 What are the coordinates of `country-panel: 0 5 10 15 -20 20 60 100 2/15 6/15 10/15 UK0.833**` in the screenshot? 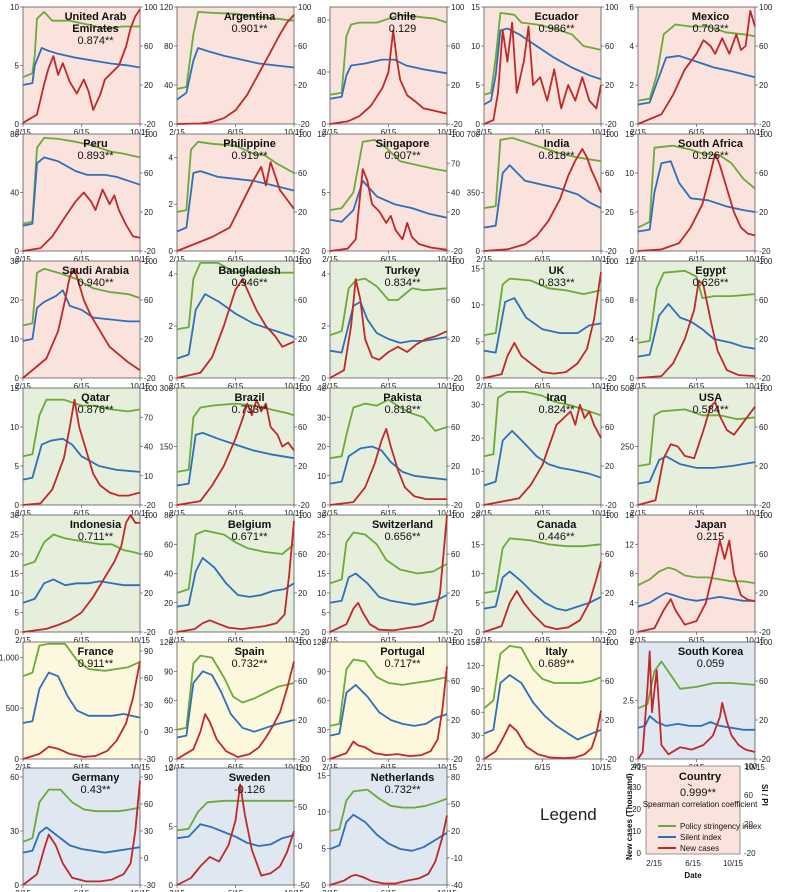 It's located at (545, 324).